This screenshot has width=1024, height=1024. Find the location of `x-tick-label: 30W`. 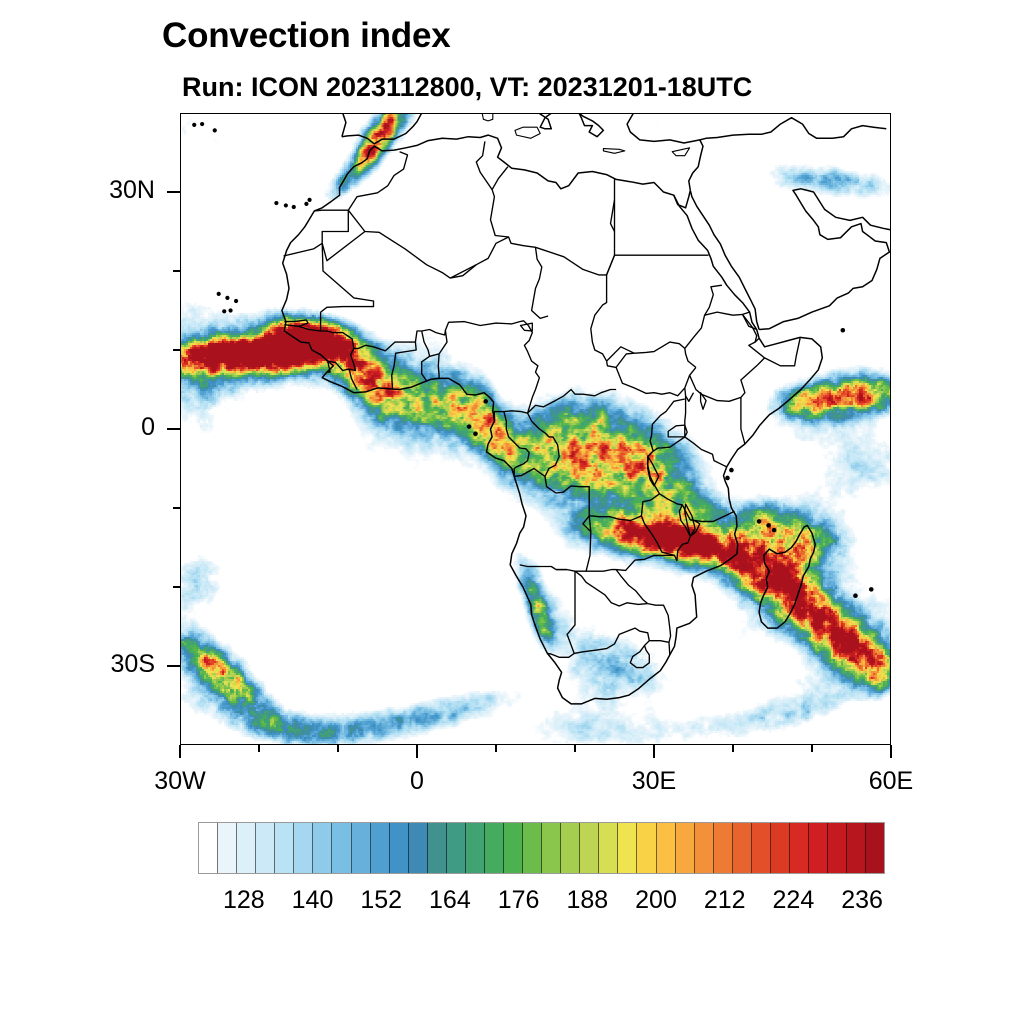

x-tick-label: 30W is located at coordinates (180, 781).